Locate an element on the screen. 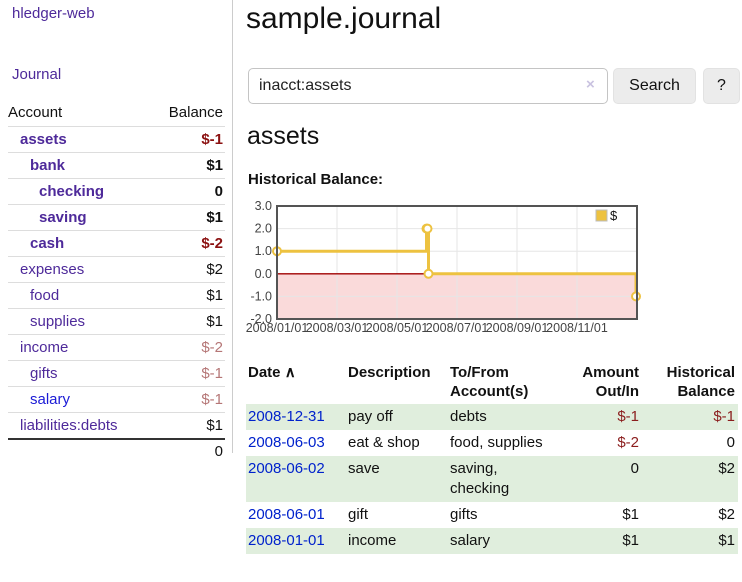 This screenshot has height=582, width=742. account-row-food: food $1 is located at coordinates (116, 295).